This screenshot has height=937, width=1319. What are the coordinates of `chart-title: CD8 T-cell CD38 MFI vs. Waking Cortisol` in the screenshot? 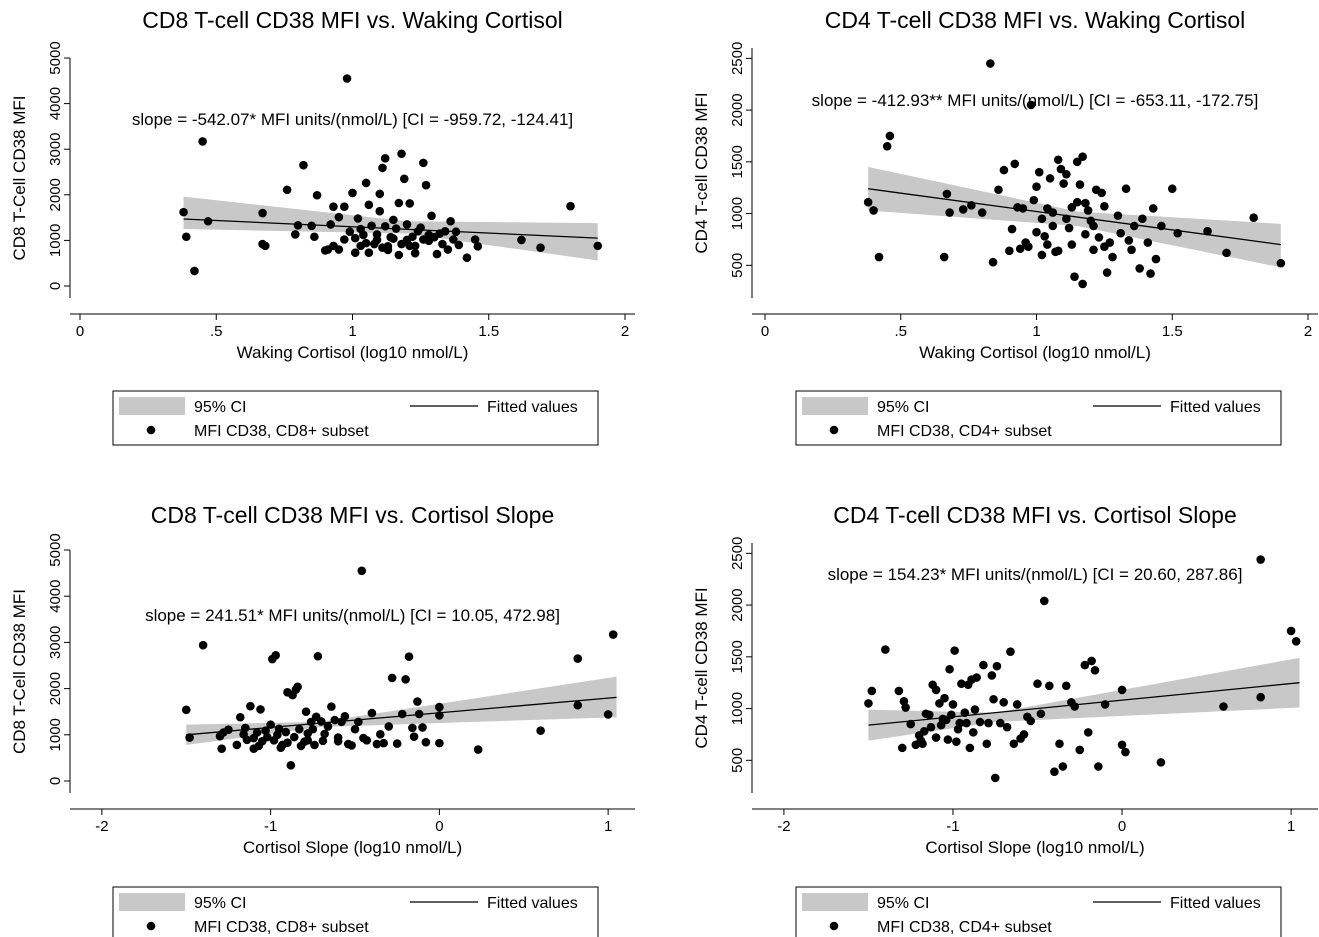 It's located at (352, 20).